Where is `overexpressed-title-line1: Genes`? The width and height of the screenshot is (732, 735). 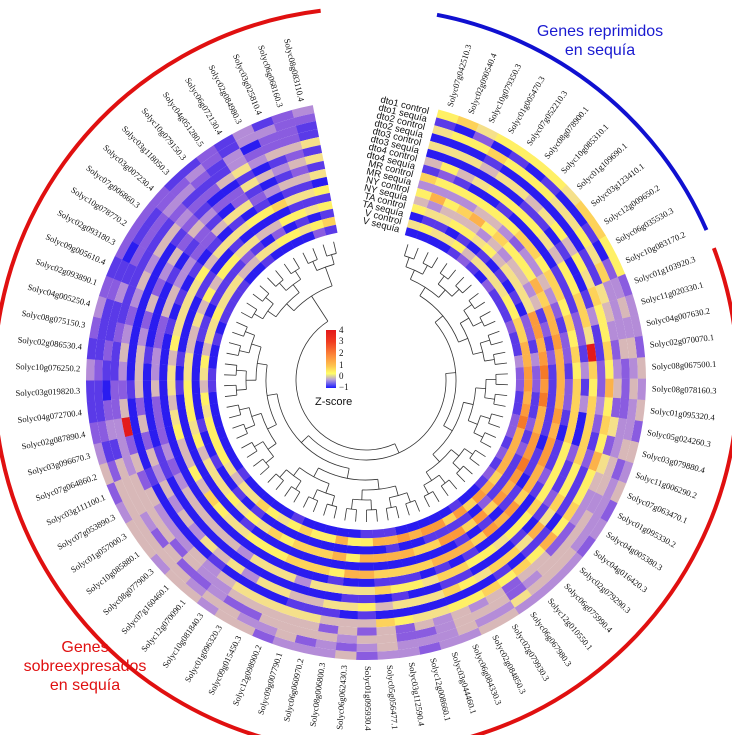 overexpressed-title-line1: Genes is located at coordinates (85, 647).